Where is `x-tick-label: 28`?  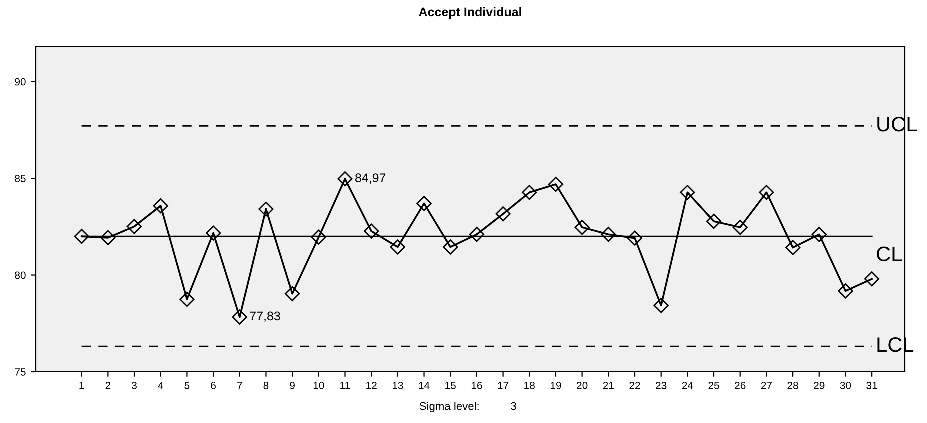
x-tick-label: 28 is located at coordinates (793, 386).